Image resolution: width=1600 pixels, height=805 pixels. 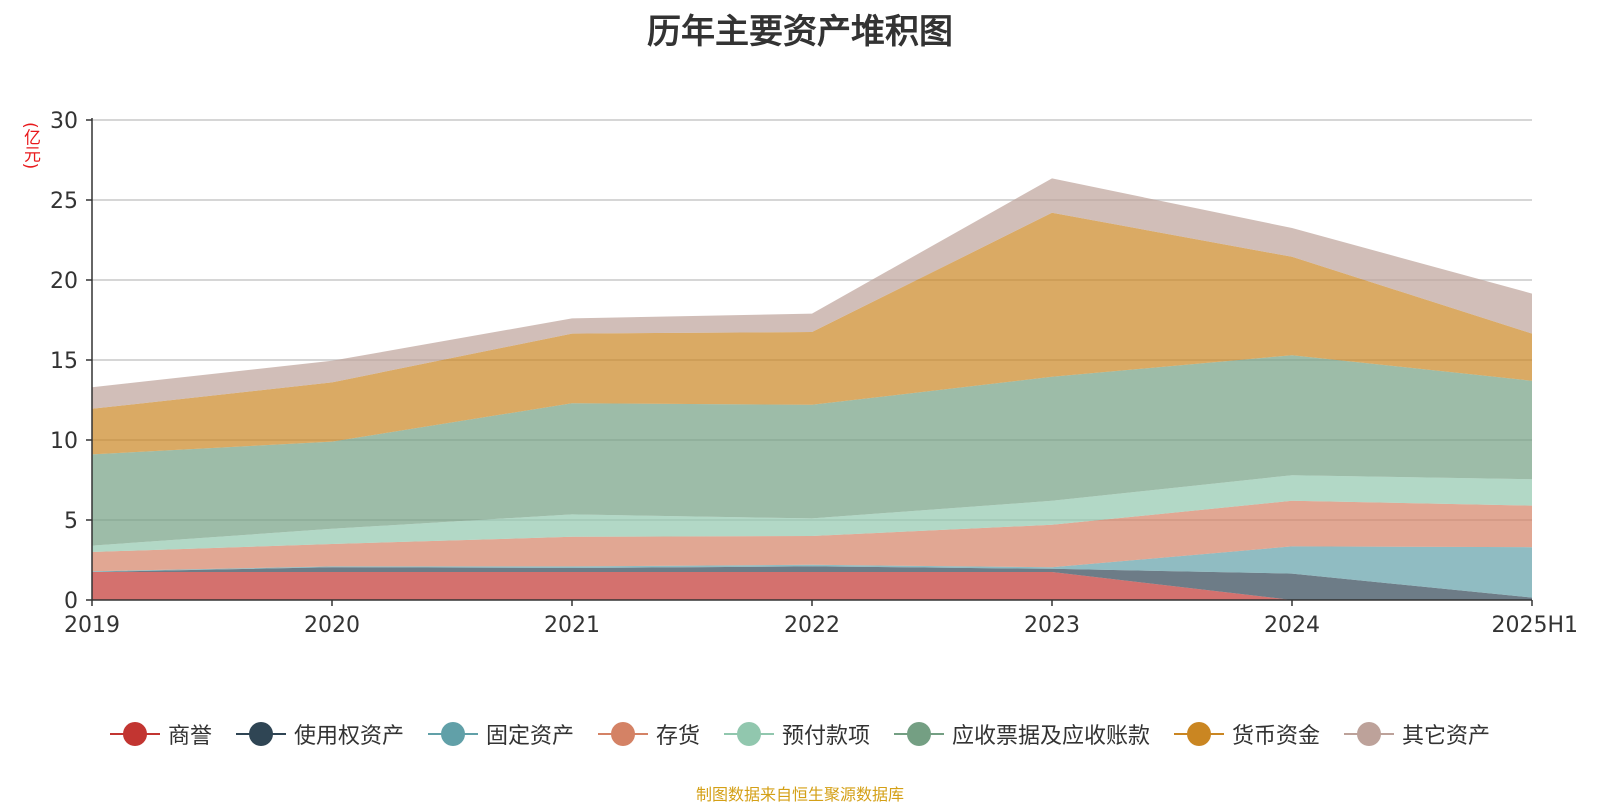 What do you see at coordinates (64, 281) in the screenshot?
I see `y-tick-label: 20` at bounding box center [64, 281].